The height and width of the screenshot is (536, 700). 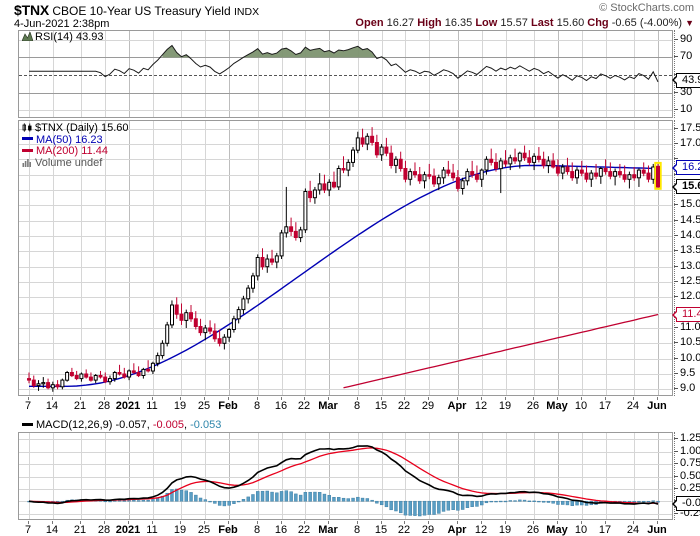 I want to click on rsi-legend: RSI(14) 43.93, so click(x=63, y=37).